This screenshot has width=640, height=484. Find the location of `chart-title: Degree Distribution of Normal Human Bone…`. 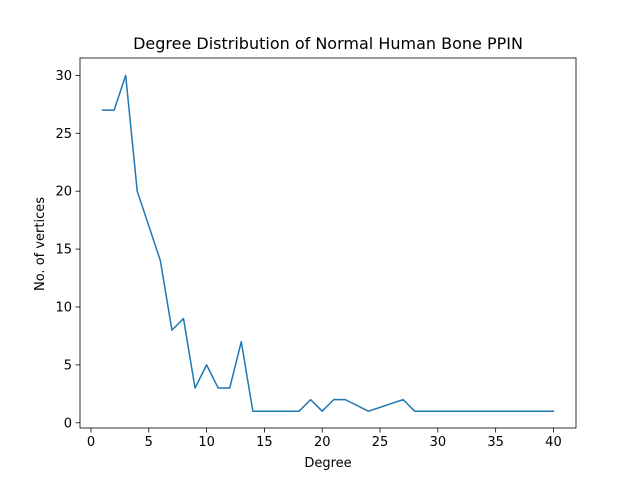

chart-title: Degree Distribution of Normal Human Bone… is located at coordinates (328, 43).